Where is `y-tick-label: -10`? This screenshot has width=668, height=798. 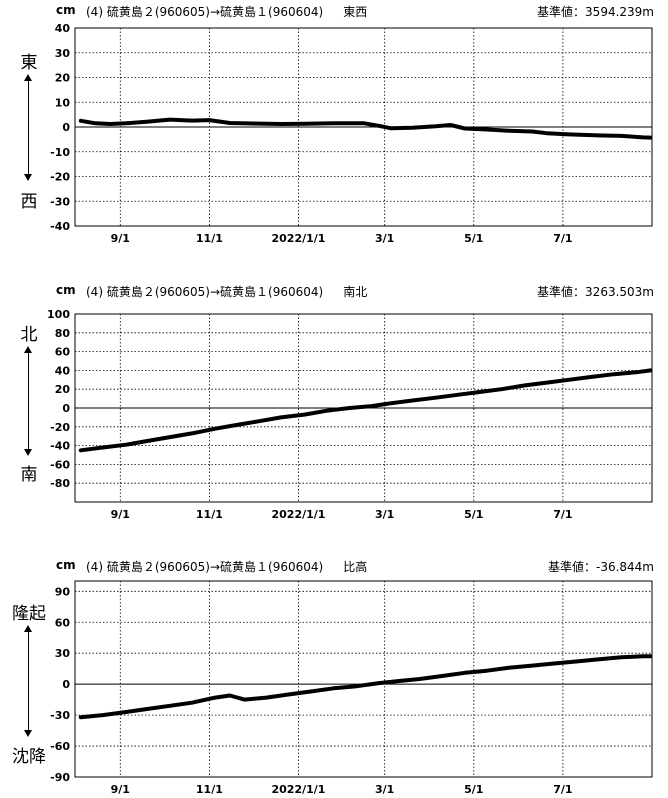 y-tick-label: -10 is located at coordinates (60, 152).